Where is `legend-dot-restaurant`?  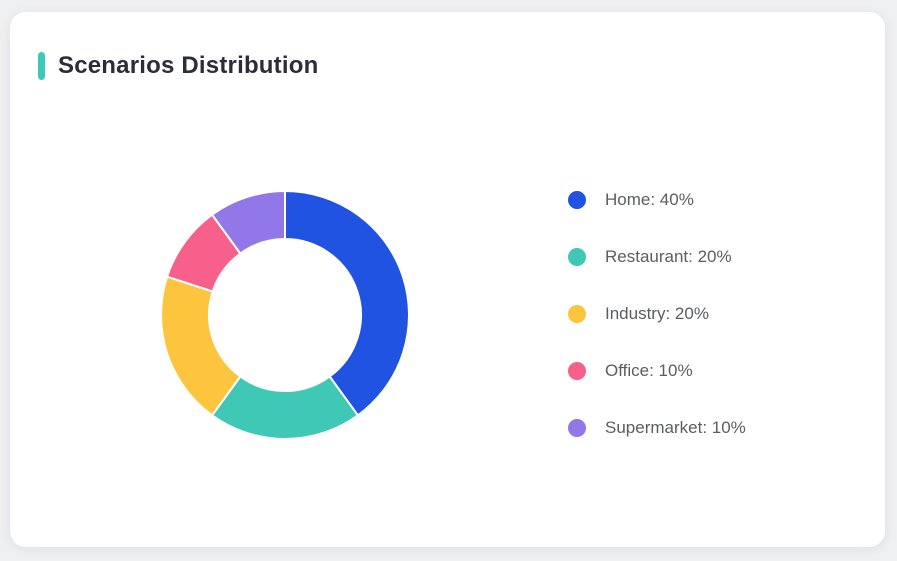
legend-dot-restaurant is located at coordinates (577, 257).